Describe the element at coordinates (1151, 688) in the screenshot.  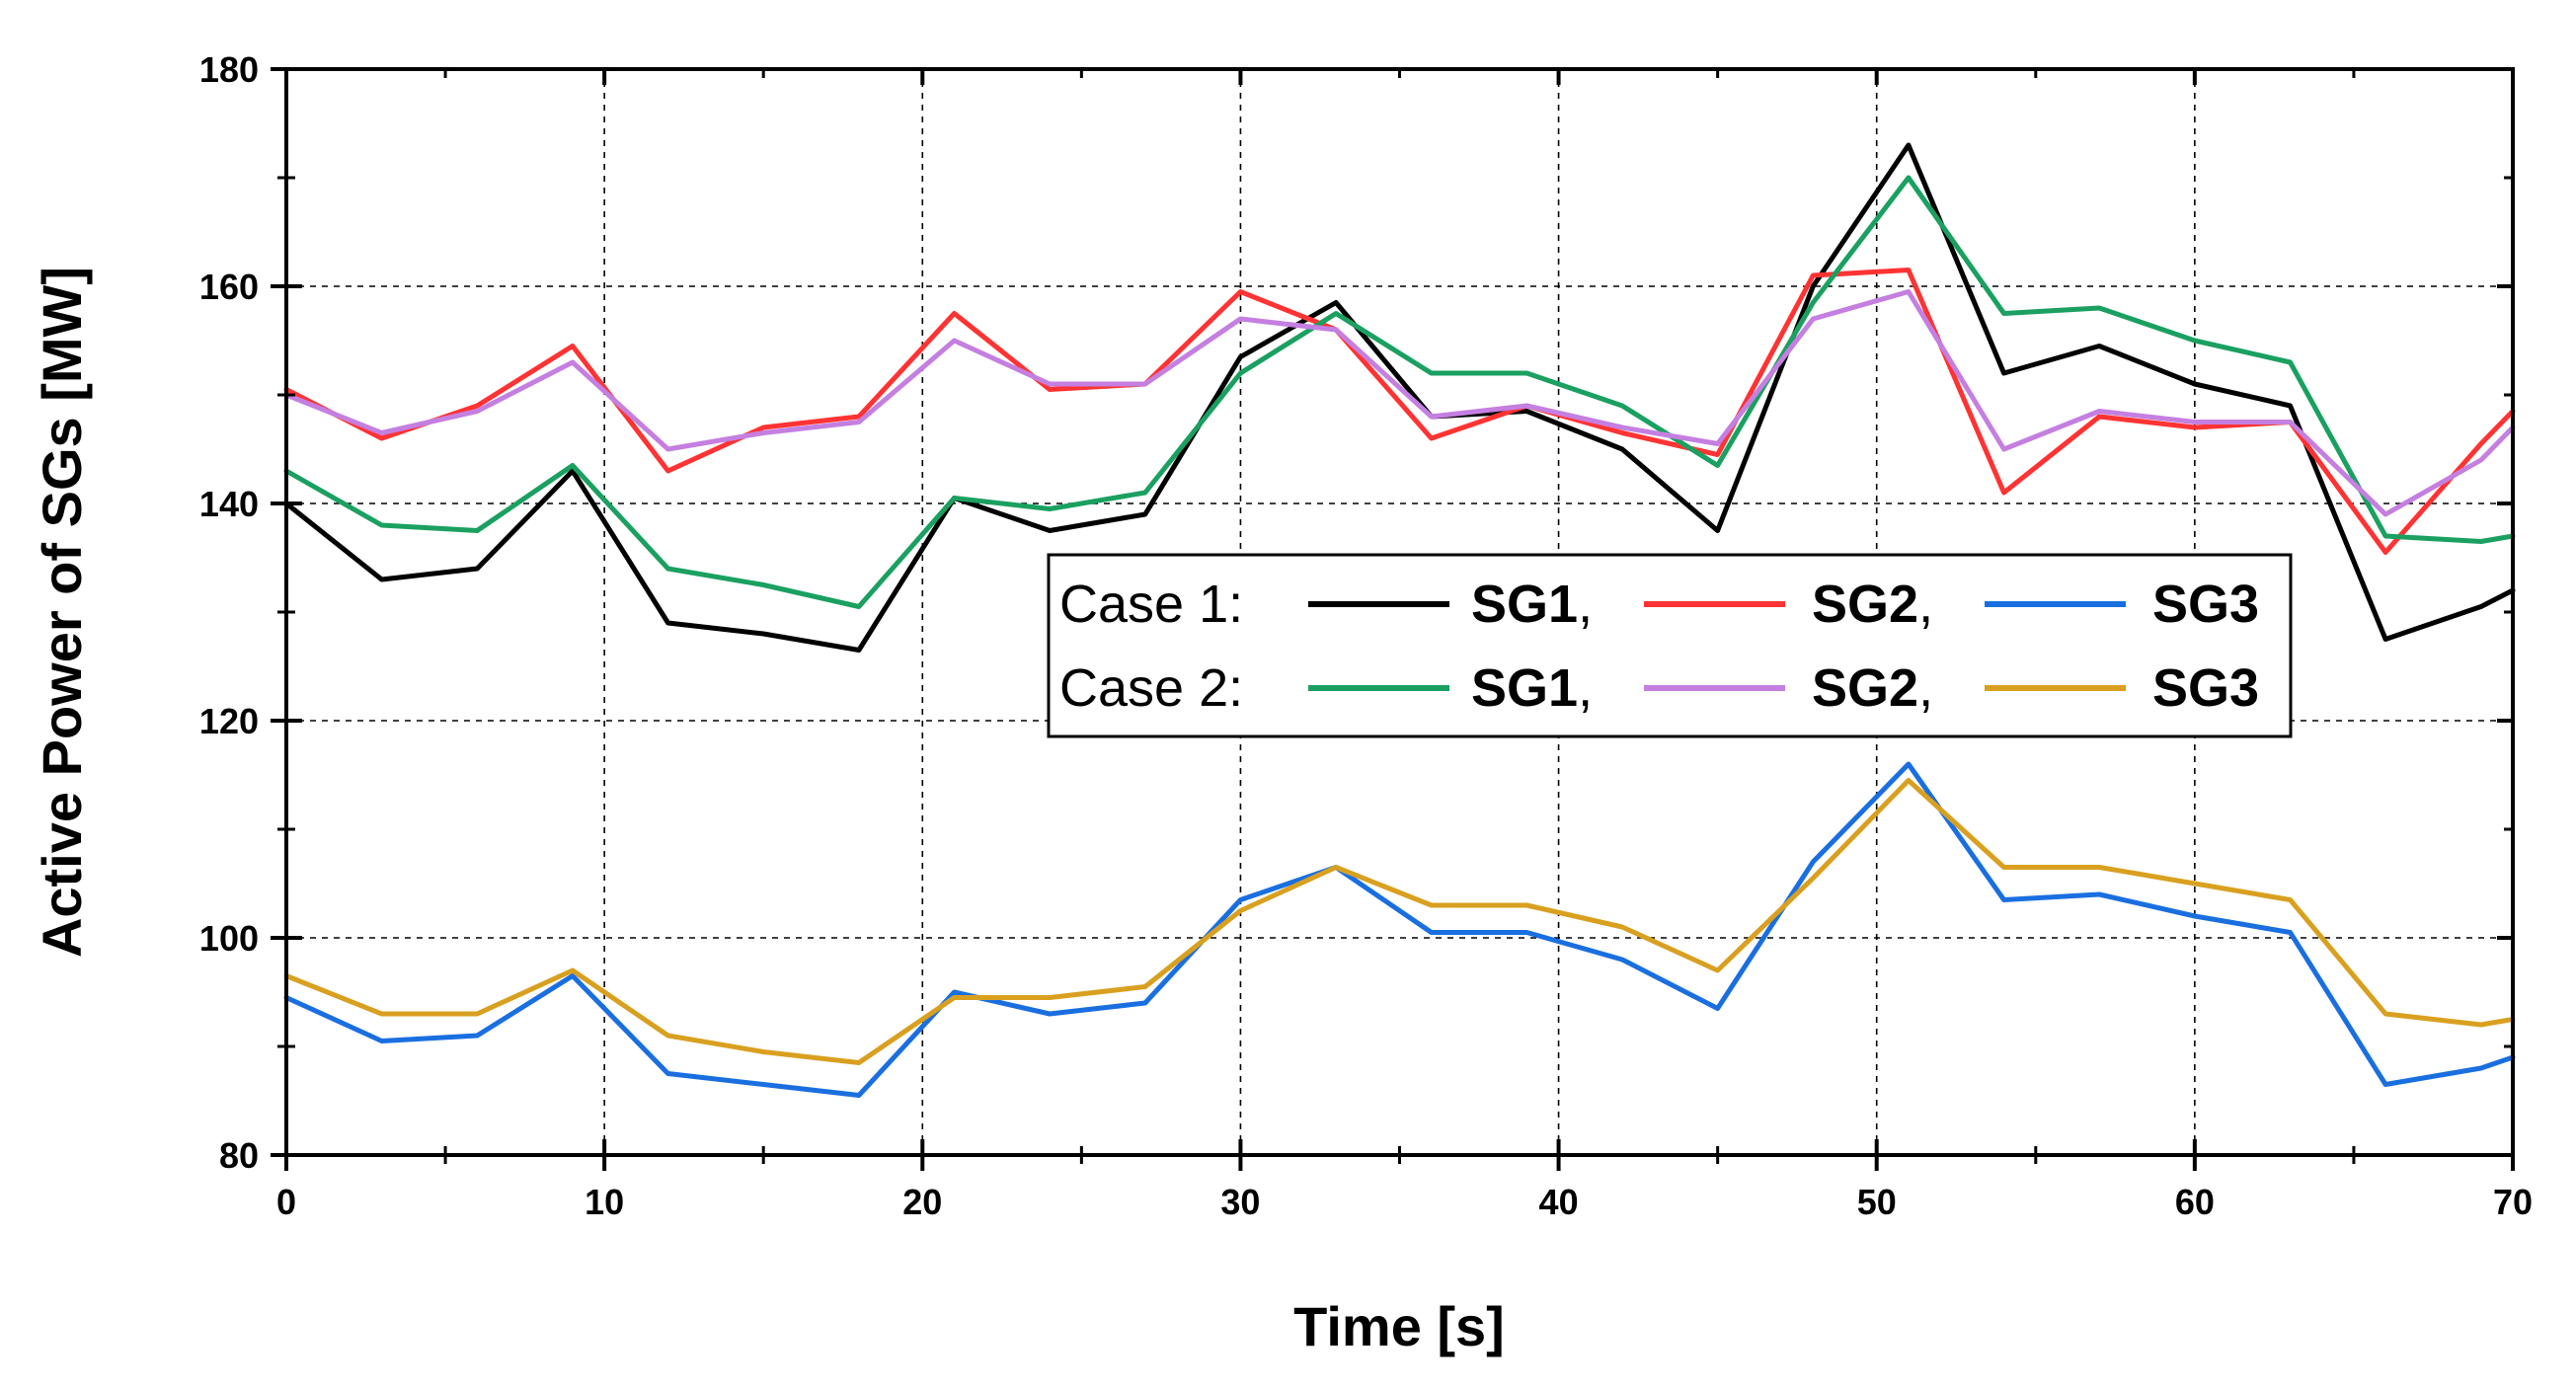
I see `legend-row2-label: Case 2:` at that location.